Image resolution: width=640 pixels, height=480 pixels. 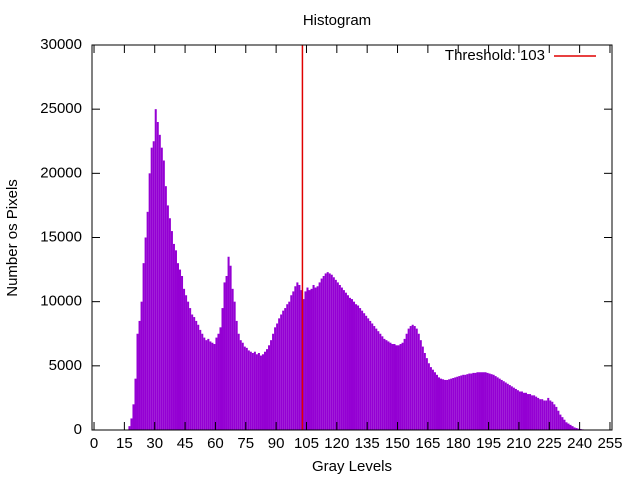 What do you see at coordinates (549, 443) in the screenshot?
I see `x-tick-label: 225` at bounding box center [549, 443].